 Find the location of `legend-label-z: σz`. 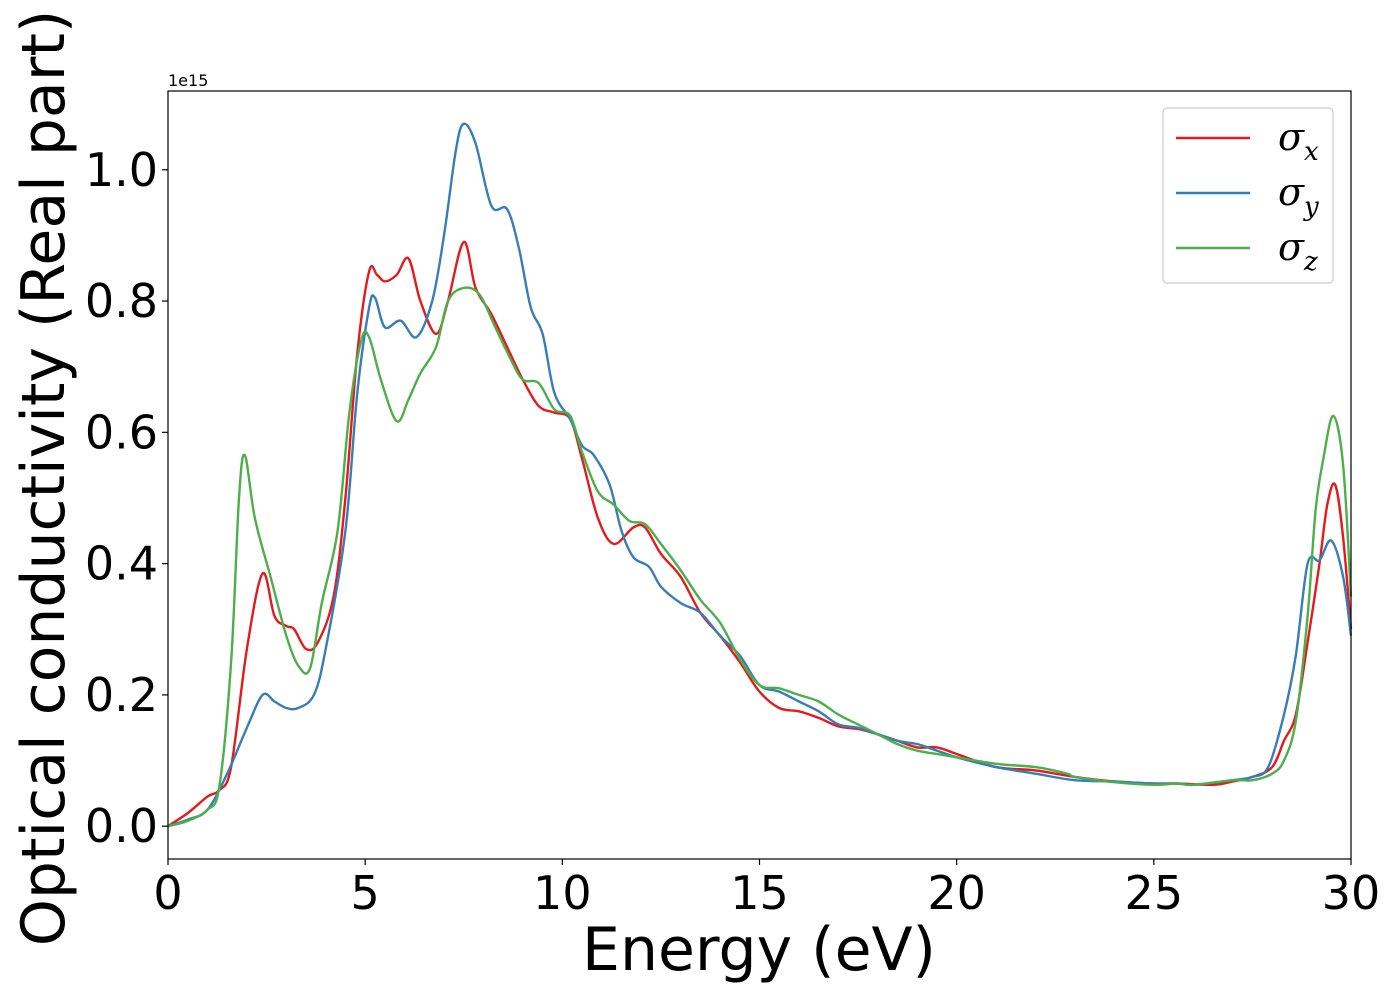

legend-label-z: σz is located at coordinates (1298, 251).